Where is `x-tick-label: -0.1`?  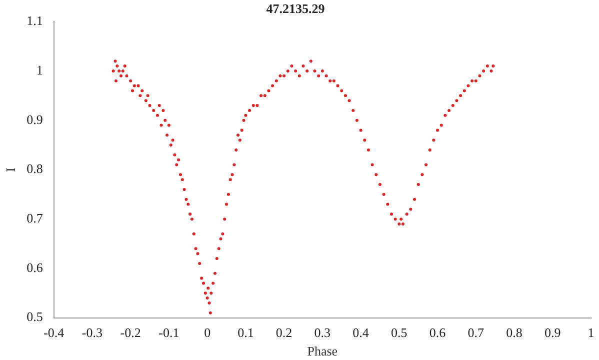
x-tick-label: -0.1 is located at coordinates (169, 332).